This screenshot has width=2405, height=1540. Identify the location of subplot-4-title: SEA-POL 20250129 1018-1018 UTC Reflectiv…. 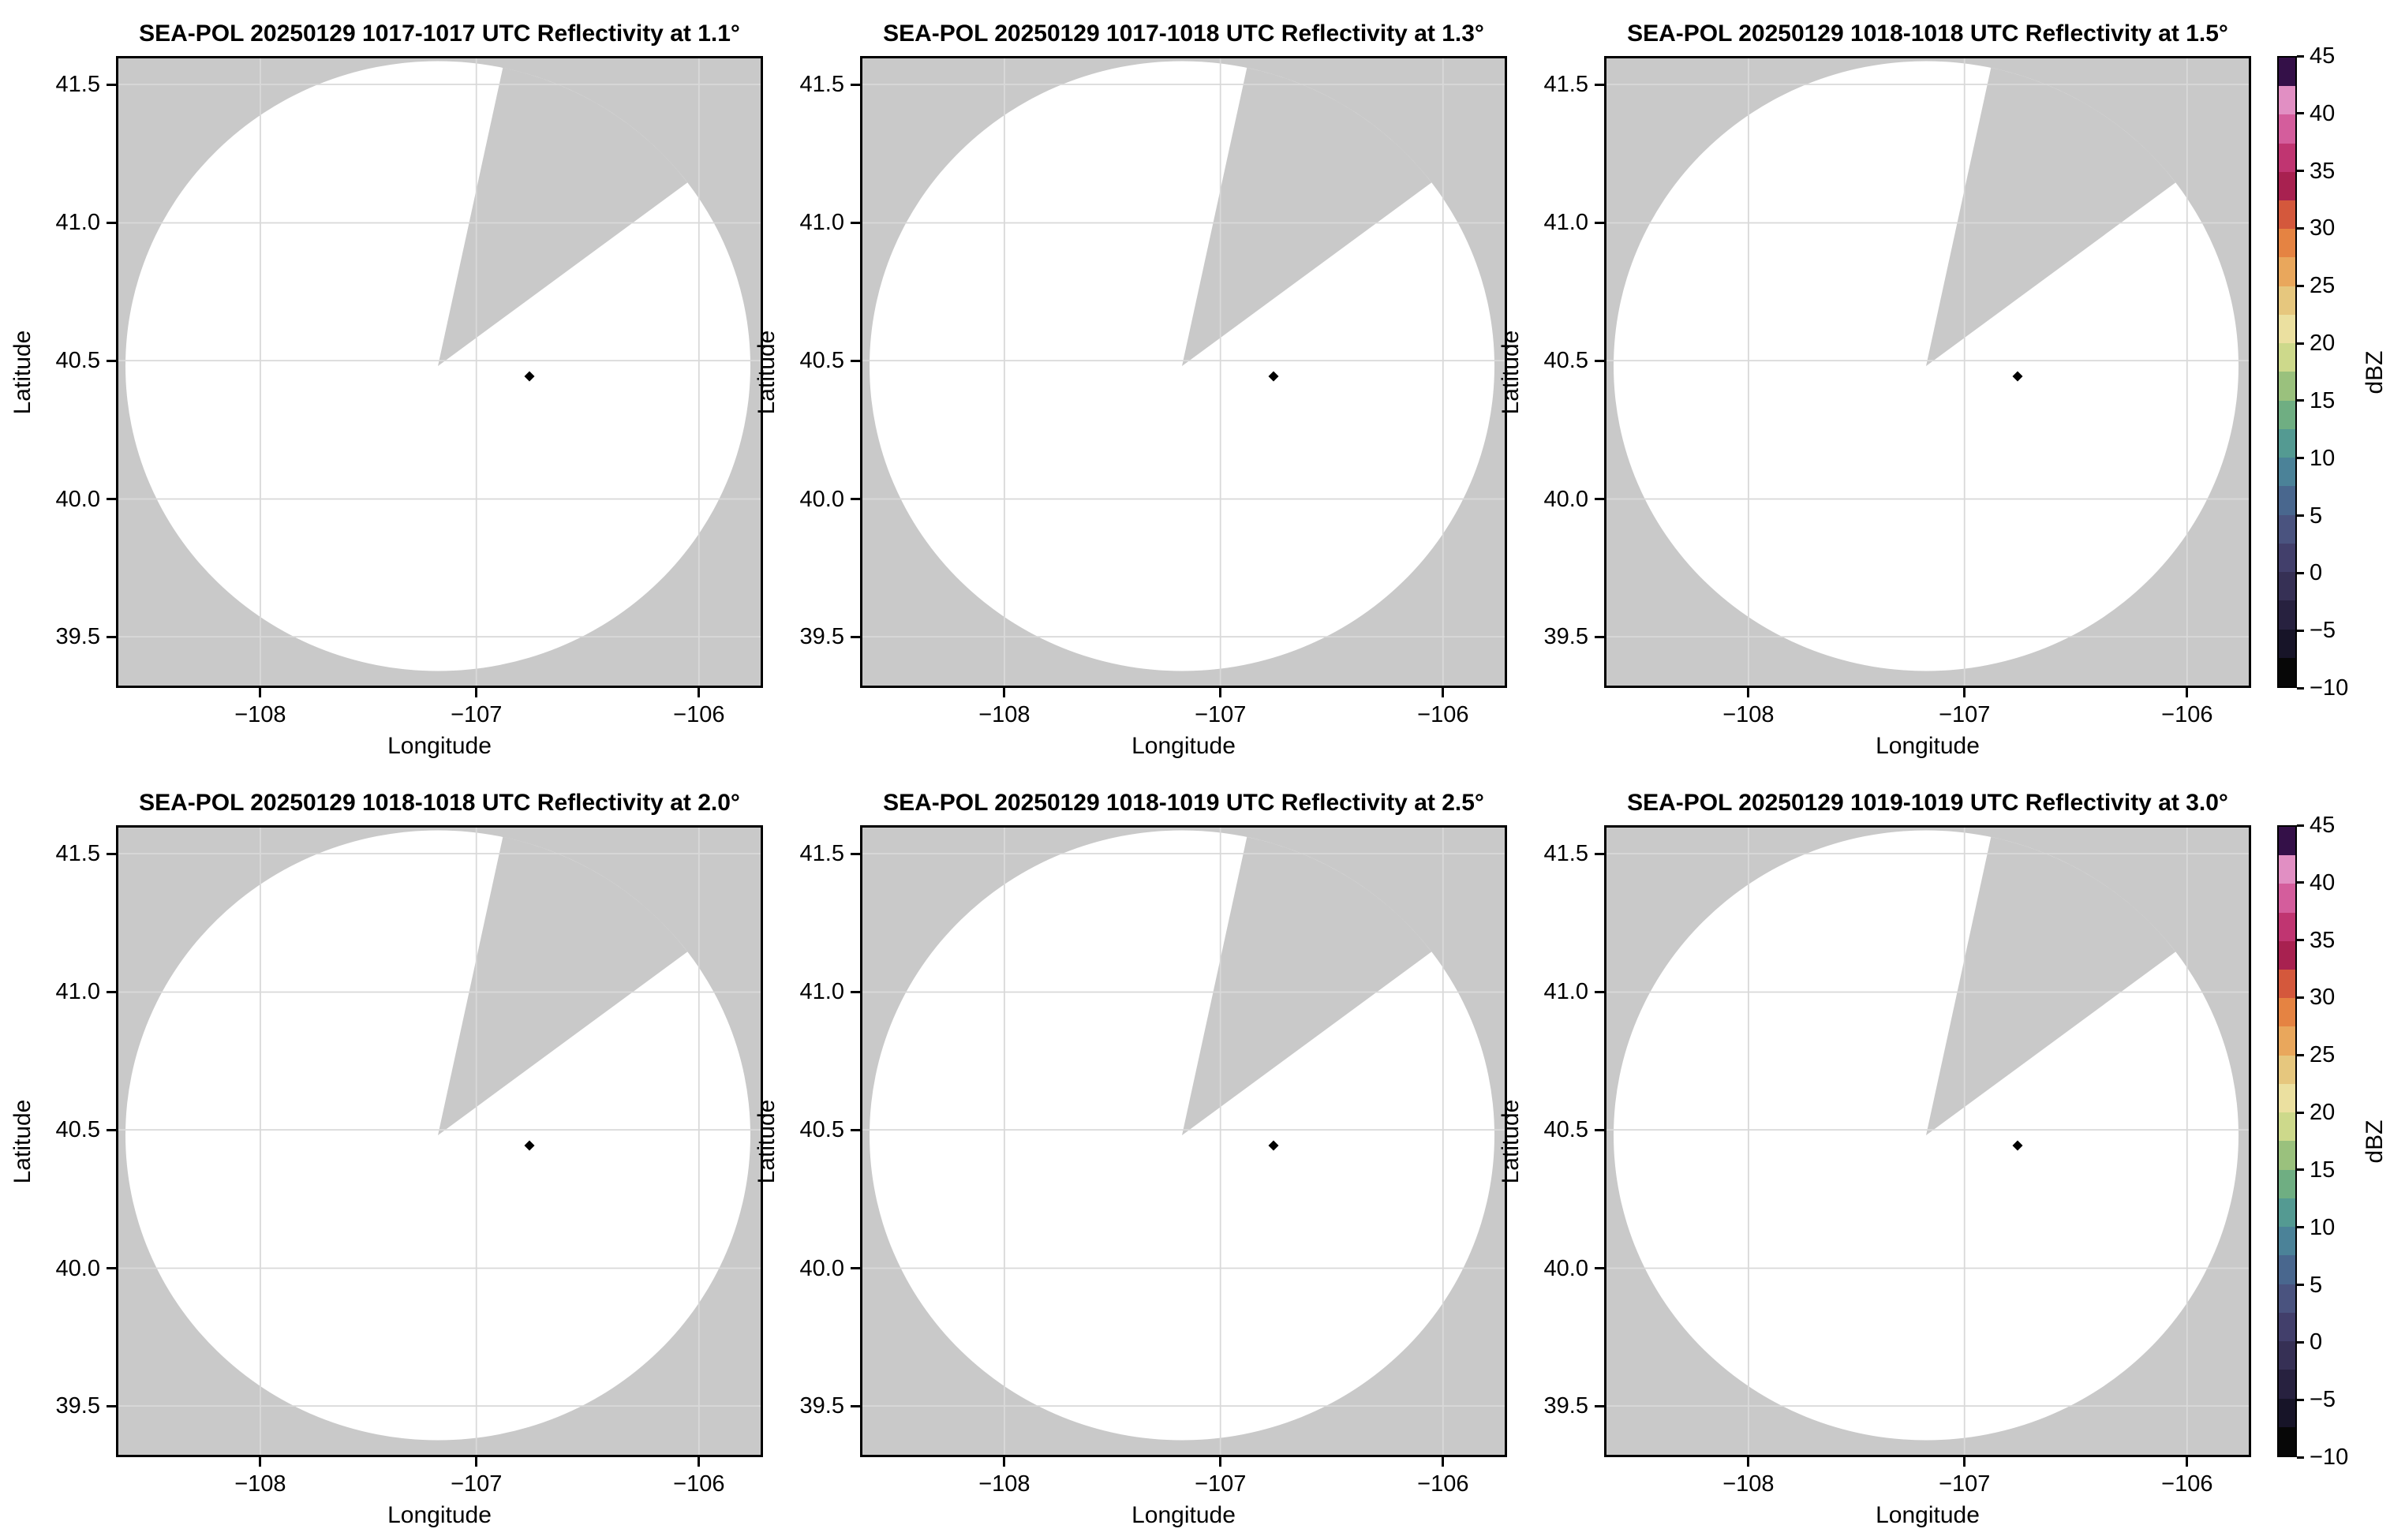
(440, 803).